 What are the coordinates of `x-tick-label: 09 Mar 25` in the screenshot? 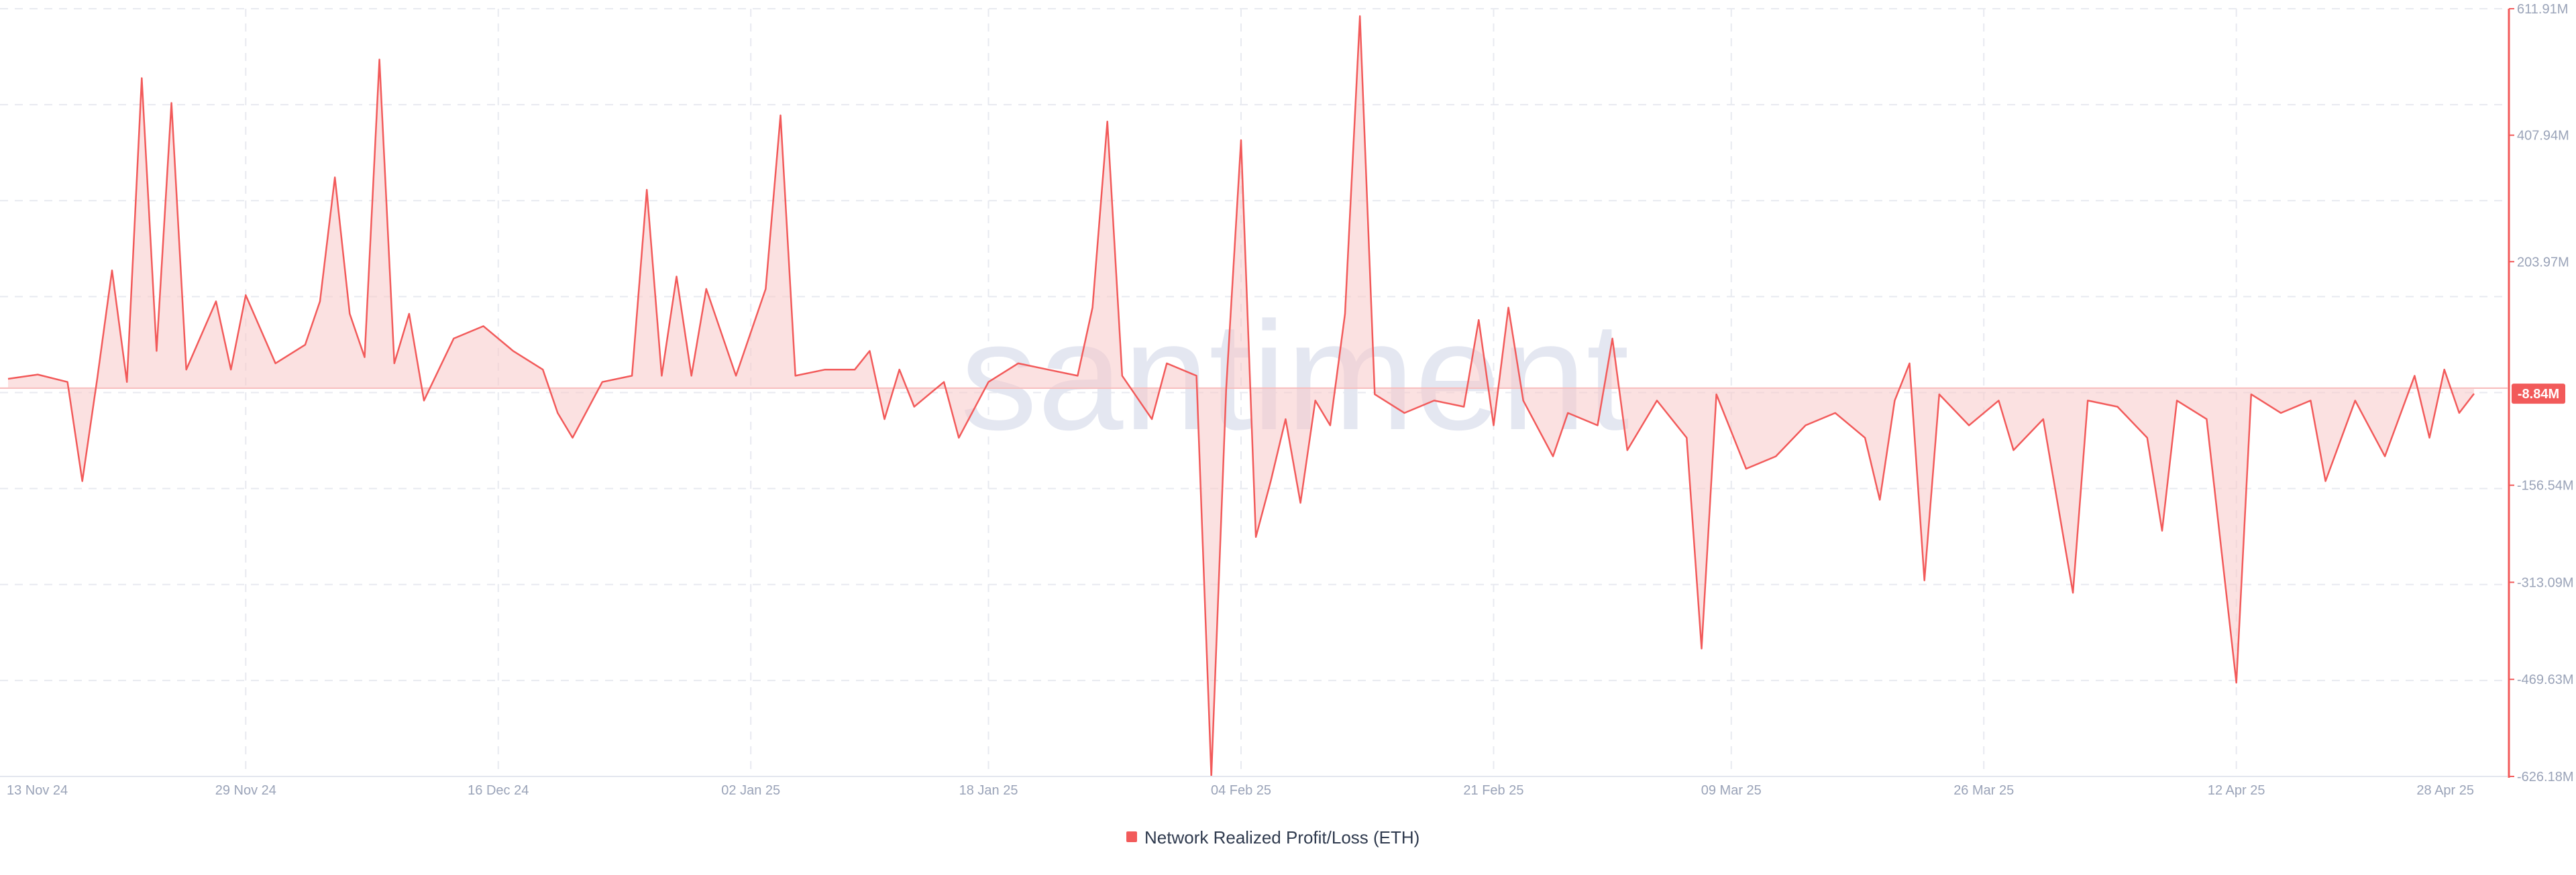 It's located at (1731, 790).